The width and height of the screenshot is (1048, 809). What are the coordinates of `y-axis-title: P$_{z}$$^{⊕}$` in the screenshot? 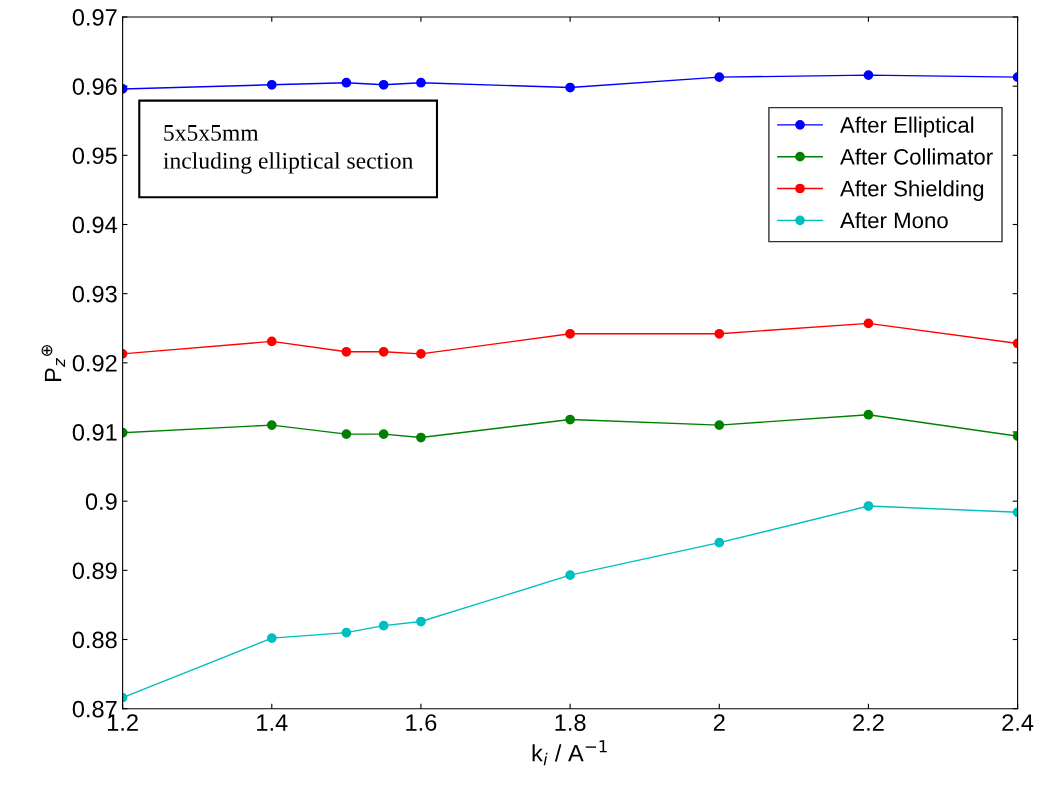 It's located at (53, 363).